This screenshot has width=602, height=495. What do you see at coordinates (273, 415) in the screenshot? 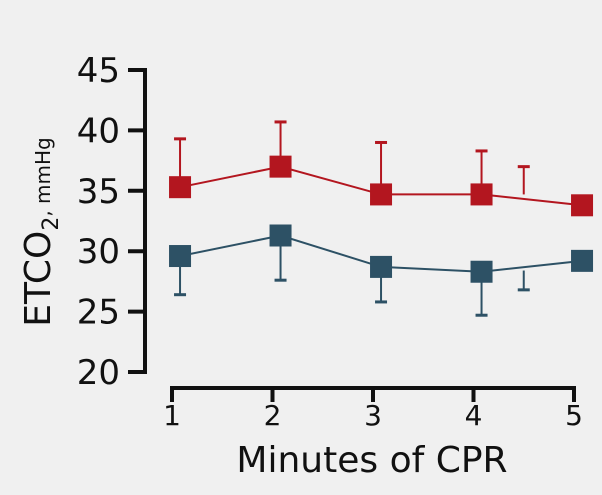
I see `x-tick-label: 2` at bounding box center [273, 415].